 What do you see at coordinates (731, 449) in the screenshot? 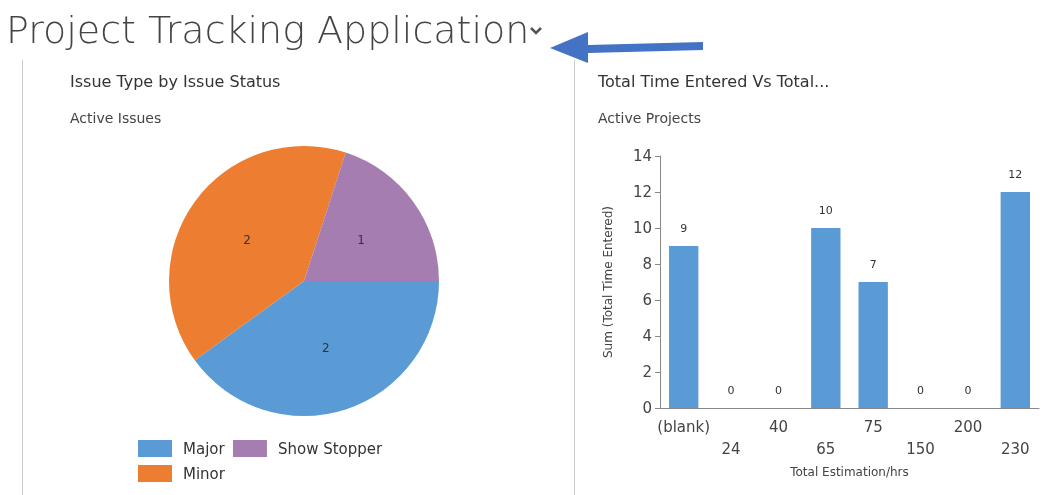
I see `x-tick-label: 24` at bounding box center [731, 449].